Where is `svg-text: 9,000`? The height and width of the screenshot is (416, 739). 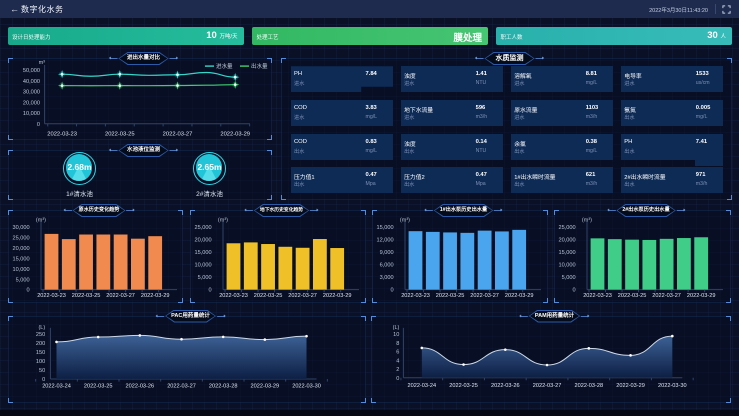 svg-text: 9,000 is located at coordinates (387, 253).